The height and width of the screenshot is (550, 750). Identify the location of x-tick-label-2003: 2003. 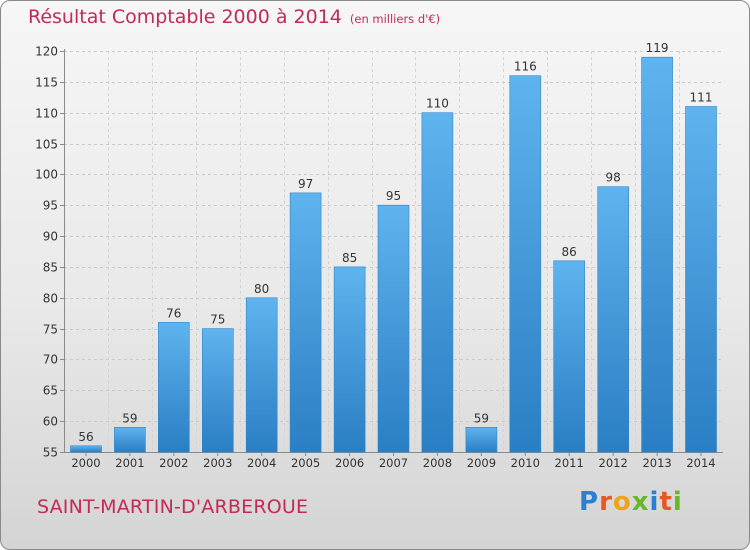
(217, 463).